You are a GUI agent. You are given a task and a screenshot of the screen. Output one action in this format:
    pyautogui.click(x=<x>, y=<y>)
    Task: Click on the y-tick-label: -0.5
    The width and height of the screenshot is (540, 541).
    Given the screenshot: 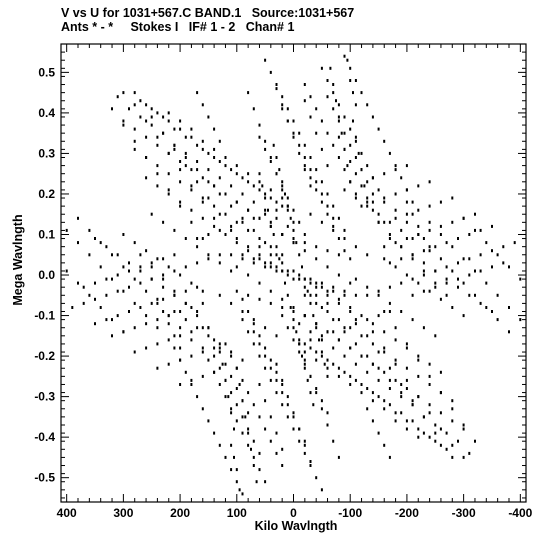 What is the action you would take?
    pyautogui.click(x=44, y=478)
    